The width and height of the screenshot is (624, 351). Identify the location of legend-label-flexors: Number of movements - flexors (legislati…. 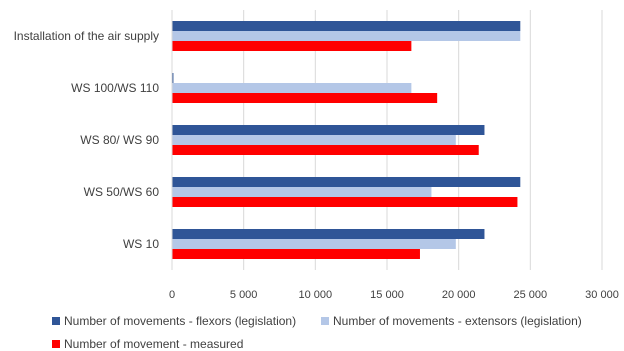
(180, 321).